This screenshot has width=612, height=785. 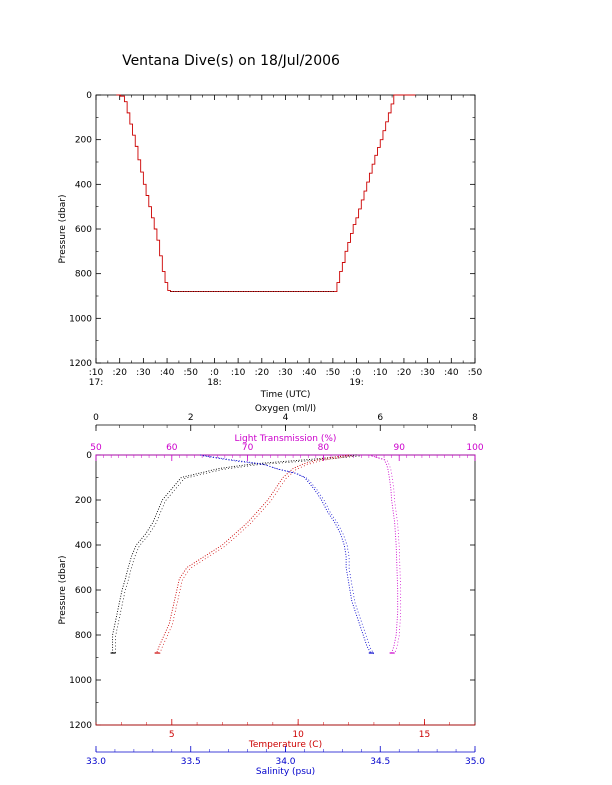 I want to click on light-tick-label: 50, so click(x=96, y=448).